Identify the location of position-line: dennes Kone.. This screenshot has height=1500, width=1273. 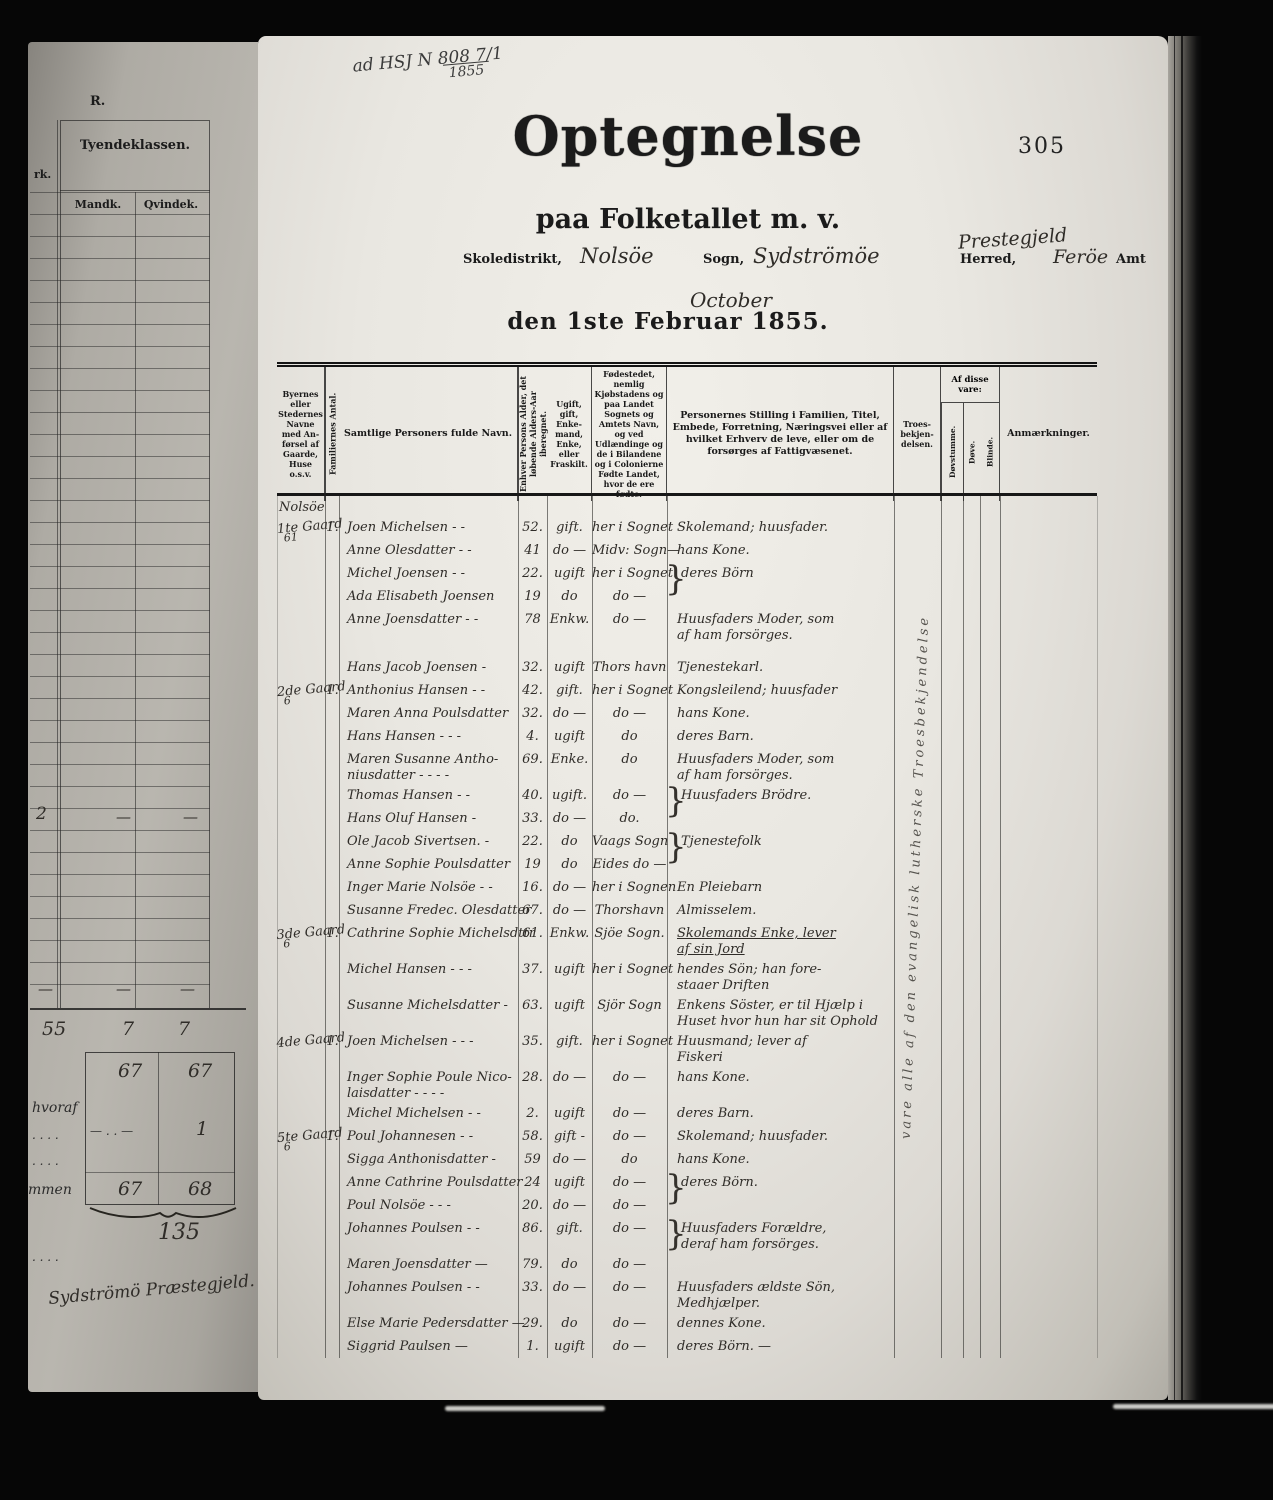
(721, 1323).